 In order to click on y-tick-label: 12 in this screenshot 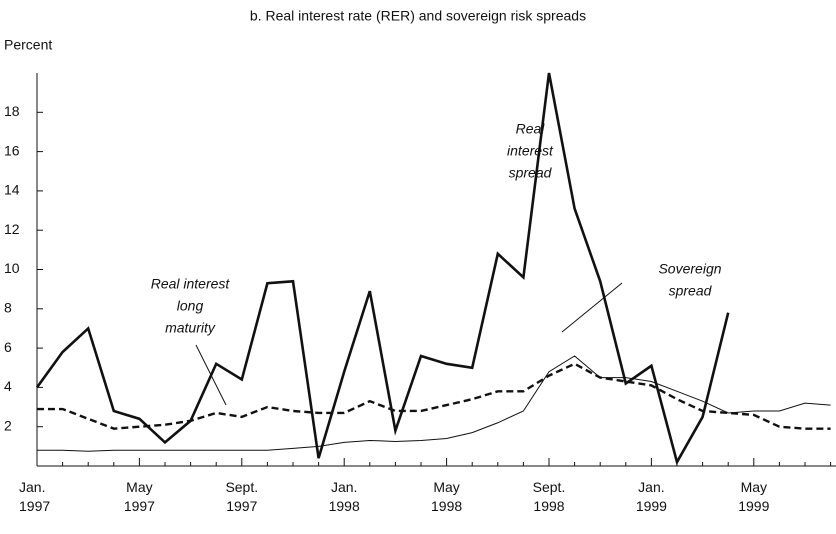, I will do `click(12, 229)`.